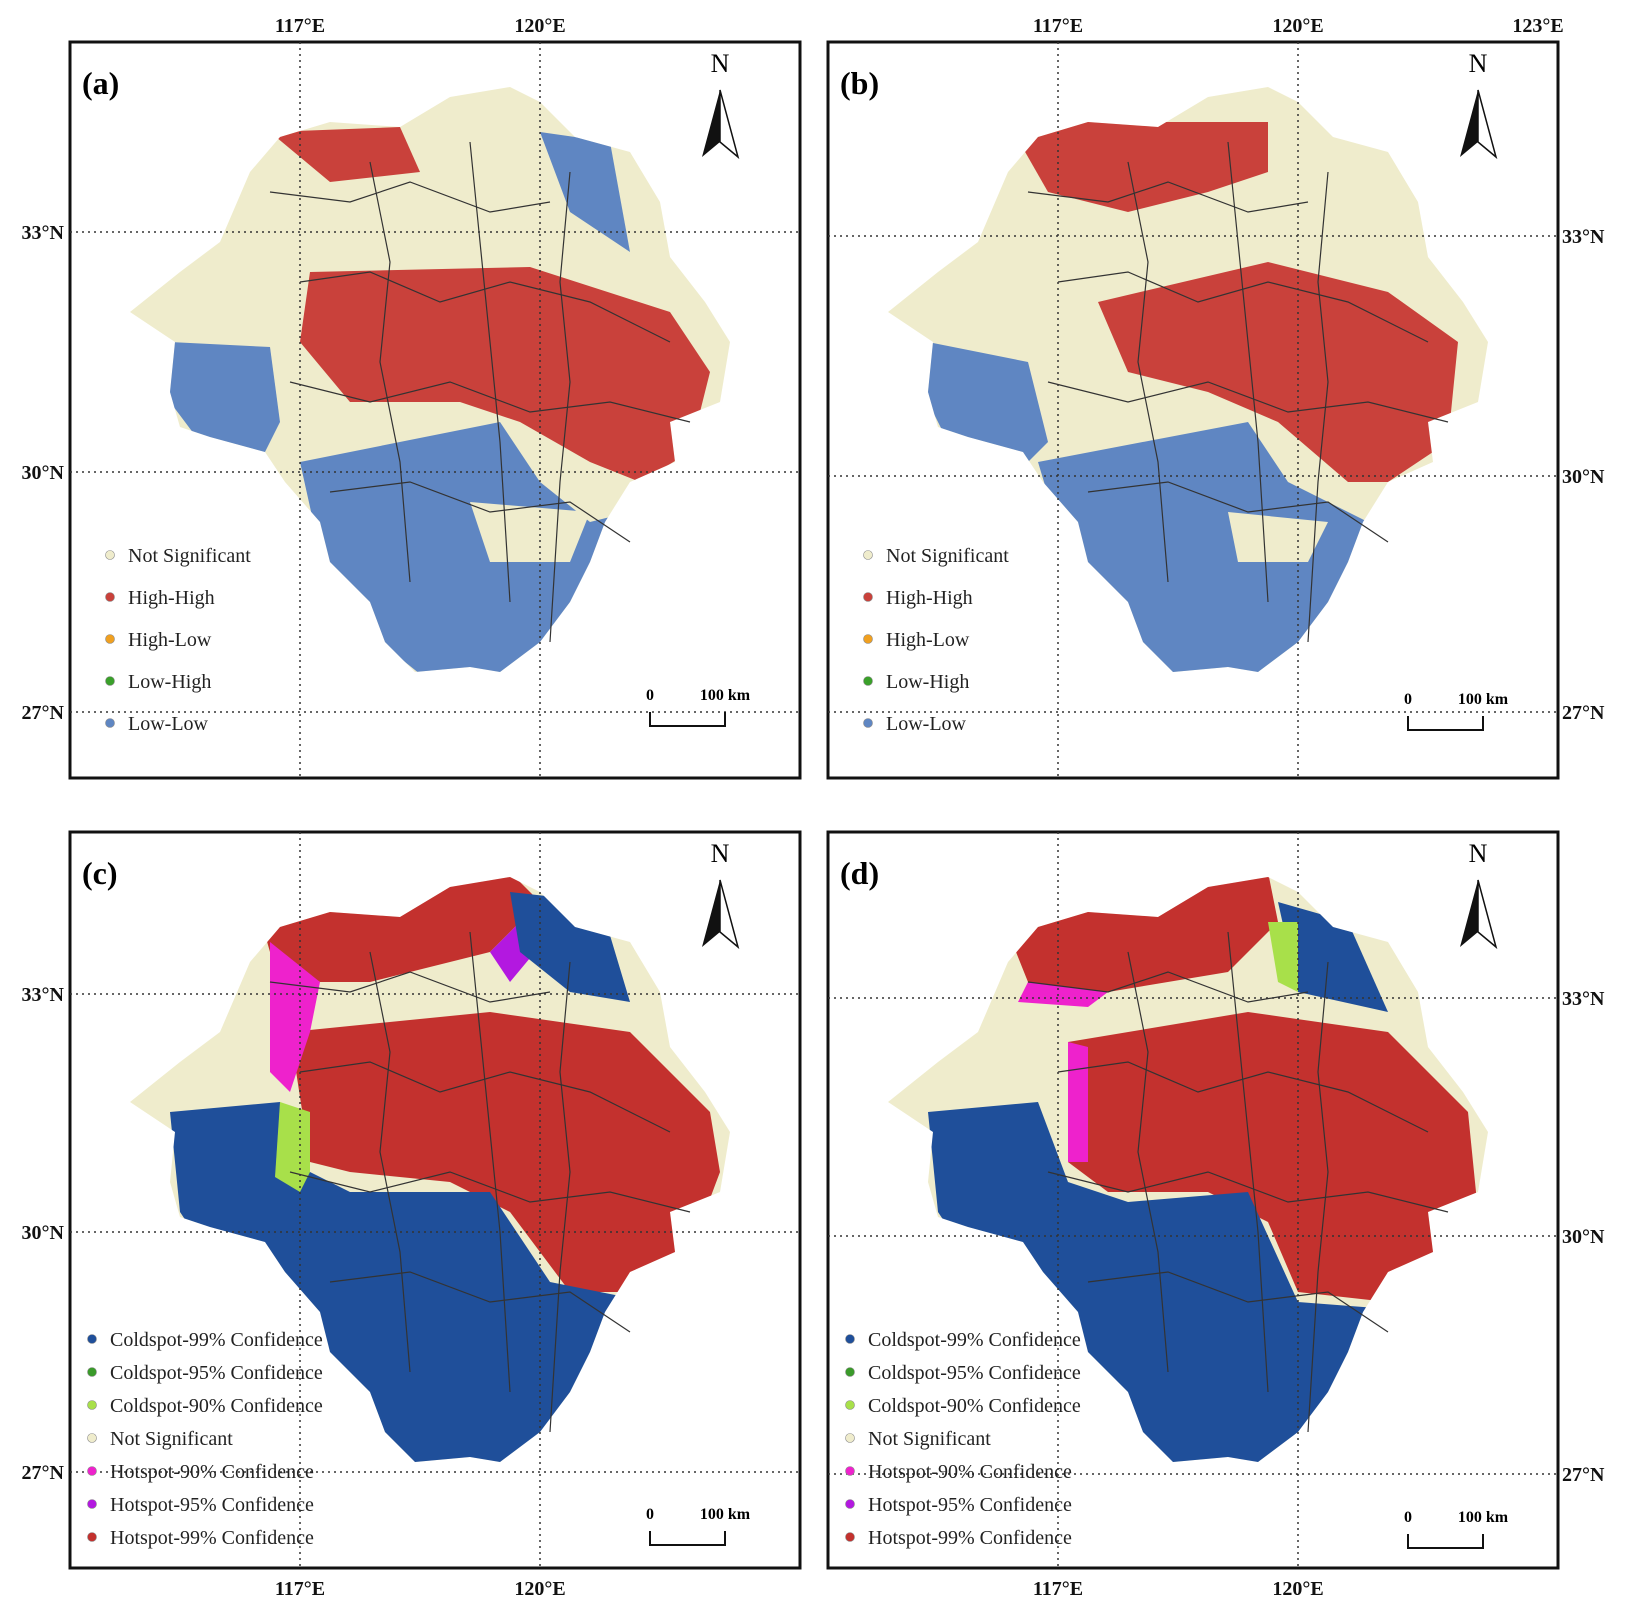  What do you see at coordinates (859, 83) in the screenshot?
I see `panel-letter: (b)` at bounding box center [859, 83].